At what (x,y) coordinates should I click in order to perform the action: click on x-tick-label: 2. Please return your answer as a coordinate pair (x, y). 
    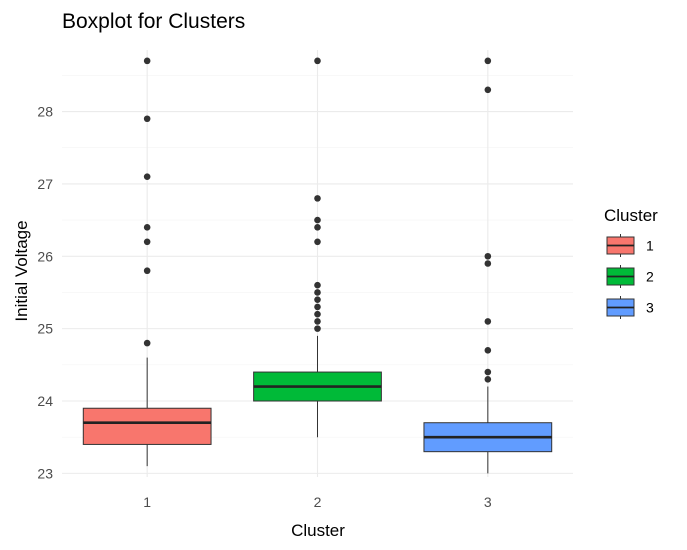
    Looking at the image, I should click on (318, 502).